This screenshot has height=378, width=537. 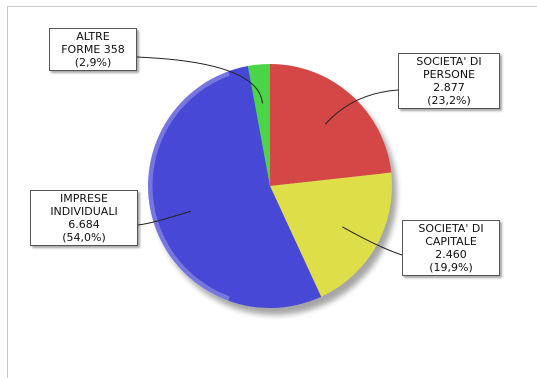 What do you see at coordinates (199, 80) in the screenshot?
I see `leader-line-altre-forme` at bounding box center [199, 80].